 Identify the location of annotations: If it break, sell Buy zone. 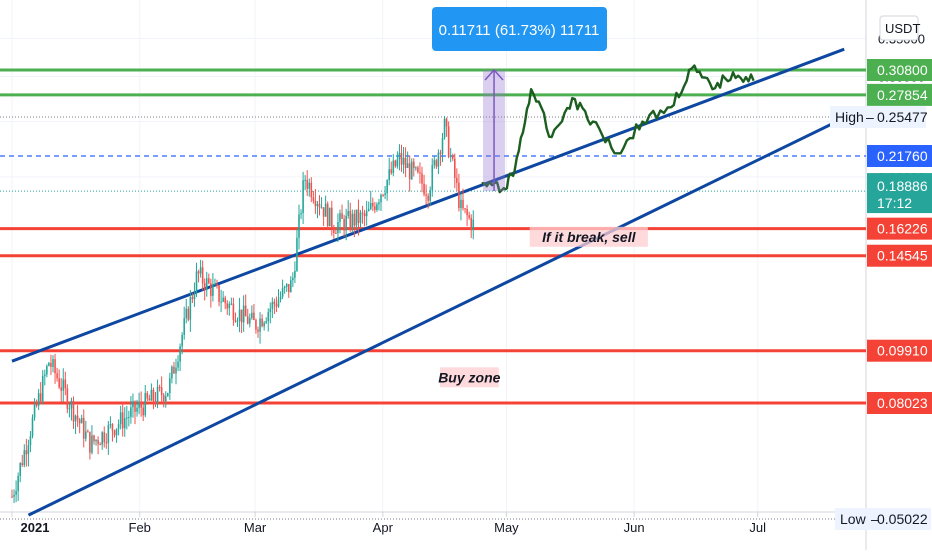
(543, 307).